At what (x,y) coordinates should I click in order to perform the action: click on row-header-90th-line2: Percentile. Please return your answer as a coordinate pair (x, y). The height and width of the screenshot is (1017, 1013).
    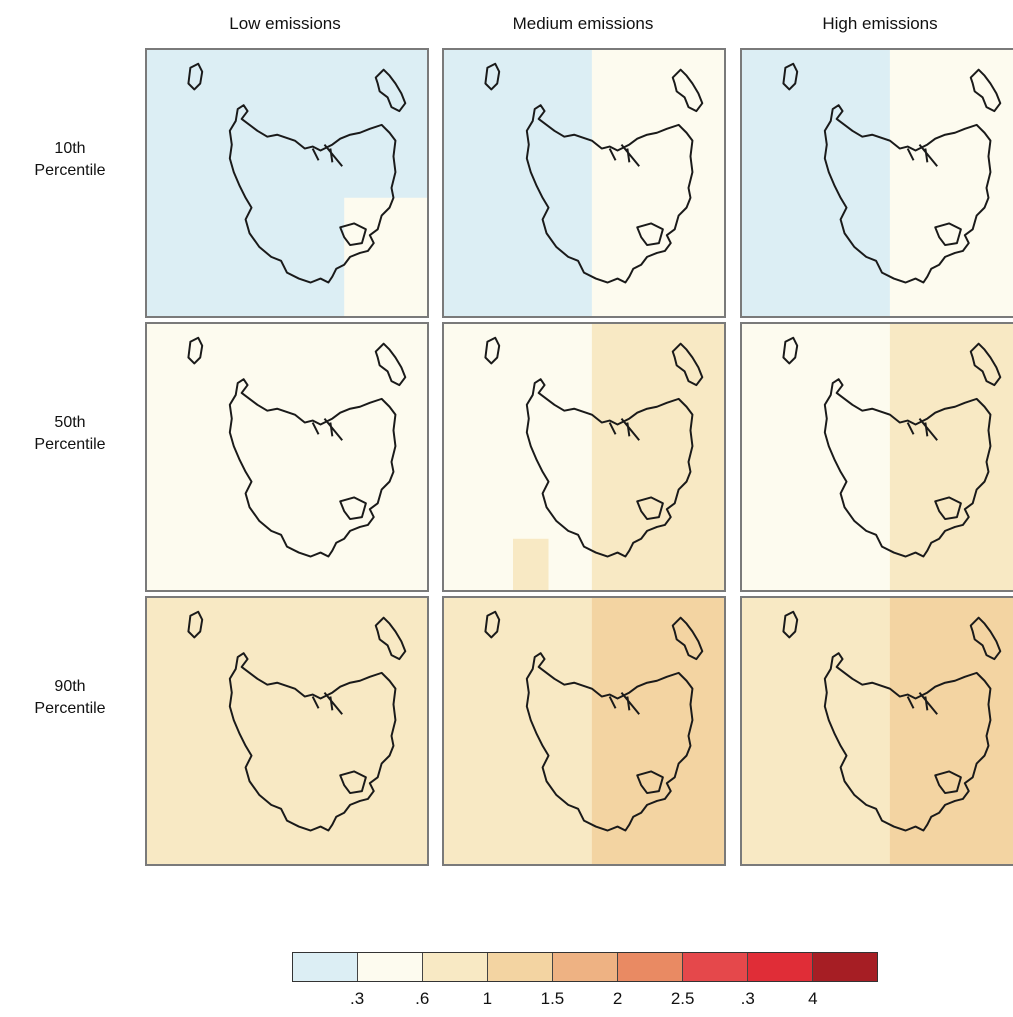
    Looking at the image, I should click on (70, 708).